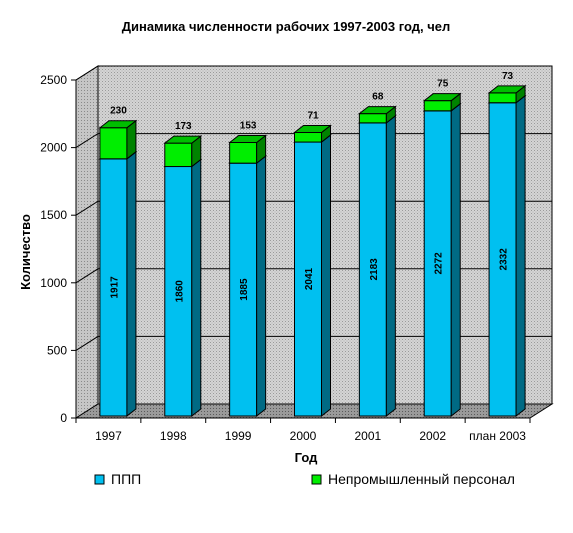 The height and width of the screenshot is (533, 573). I want to click on data-label-nonindustrial: 230, so click(118, 111).